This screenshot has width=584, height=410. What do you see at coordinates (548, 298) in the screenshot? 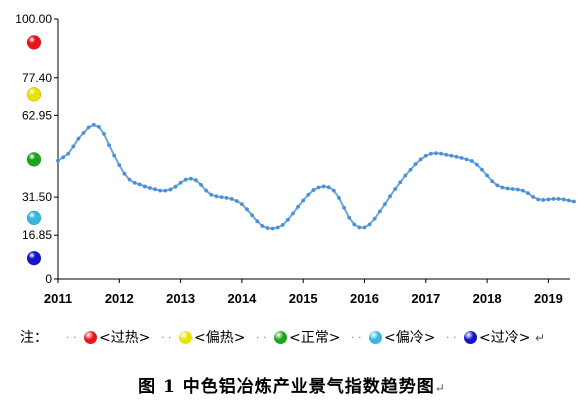
I see `x-tick-label: 2019` at bounding box center [548, 298].